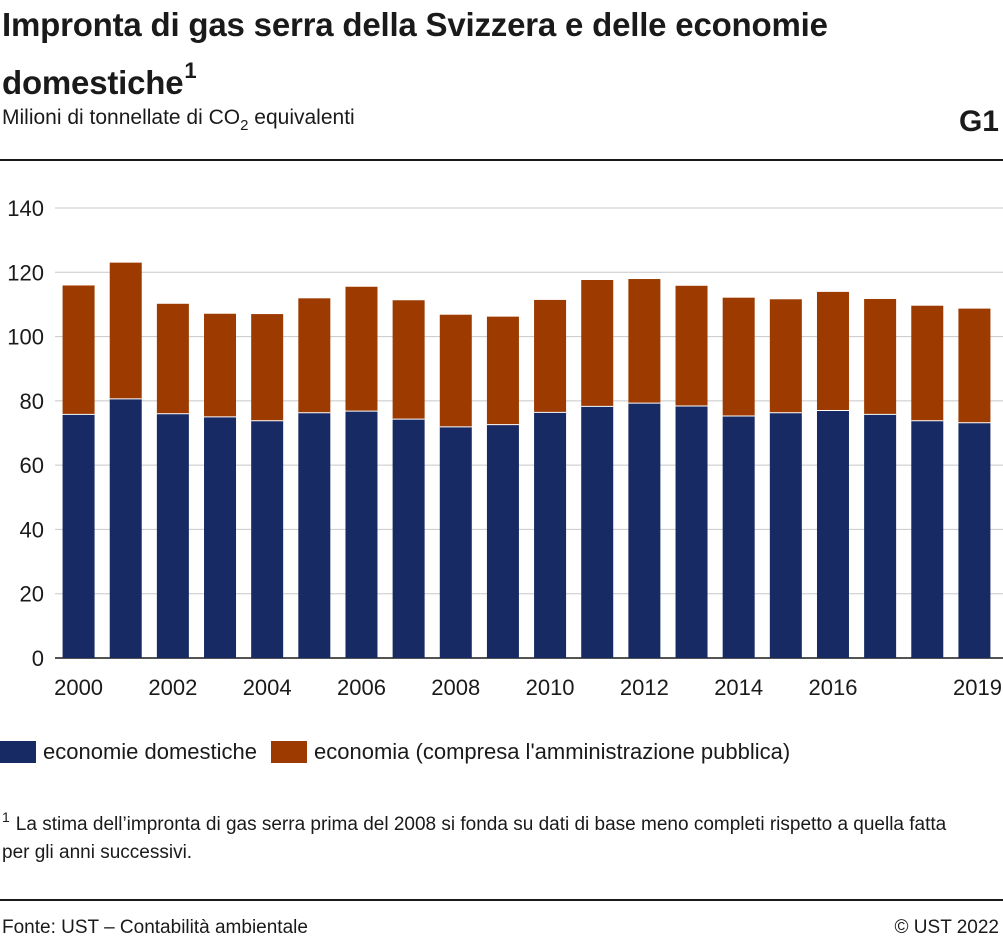  What do you see at coordinates (501, 160) in the screenshot?
I see `top-divider` at bounding box center [501, 160].